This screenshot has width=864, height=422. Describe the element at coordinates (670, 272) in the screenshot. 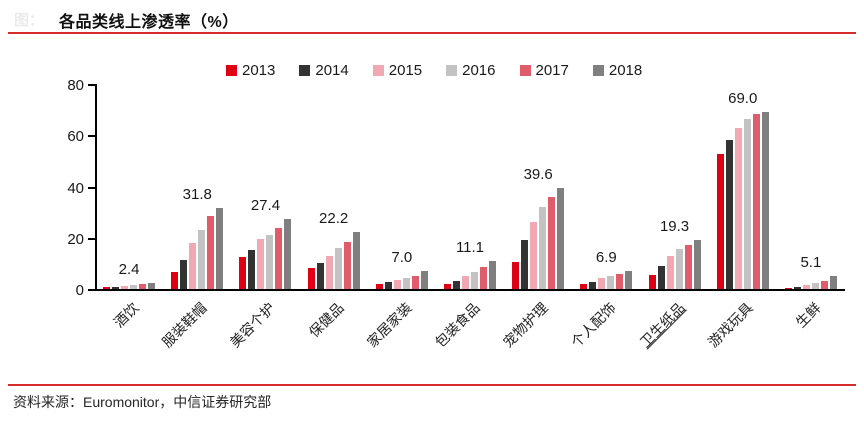

I see `bar-2015-卫生纸品` at that location.